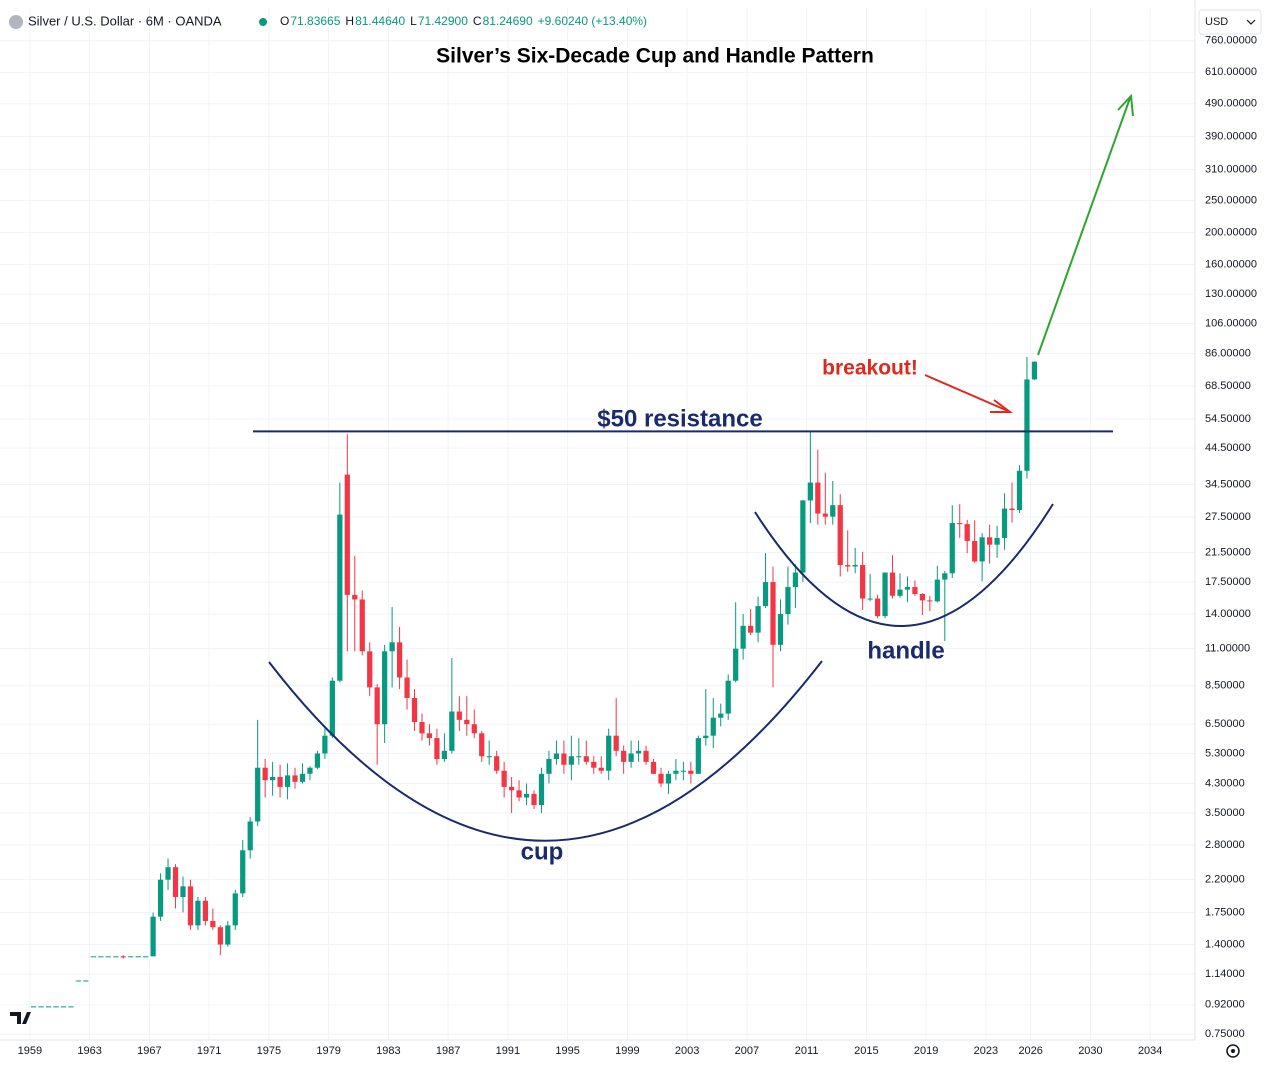  What do you see at coordinates (1228, 582) in the screenshot?
I see `y-tick-label: 17.50000` at bounding box center [1228, 582].